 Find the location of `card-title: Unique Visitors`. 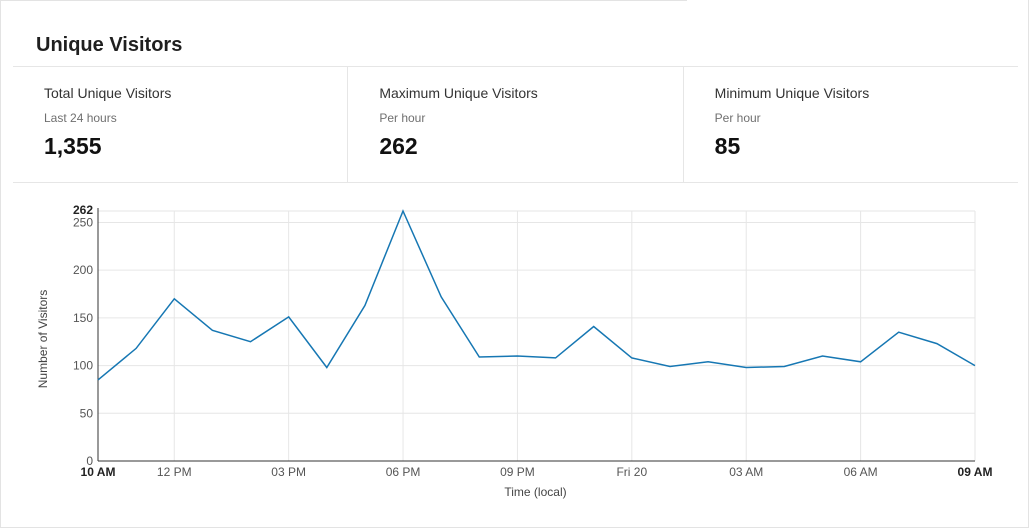

card-title: Unique Visitors is located at coordinates (109, 45).